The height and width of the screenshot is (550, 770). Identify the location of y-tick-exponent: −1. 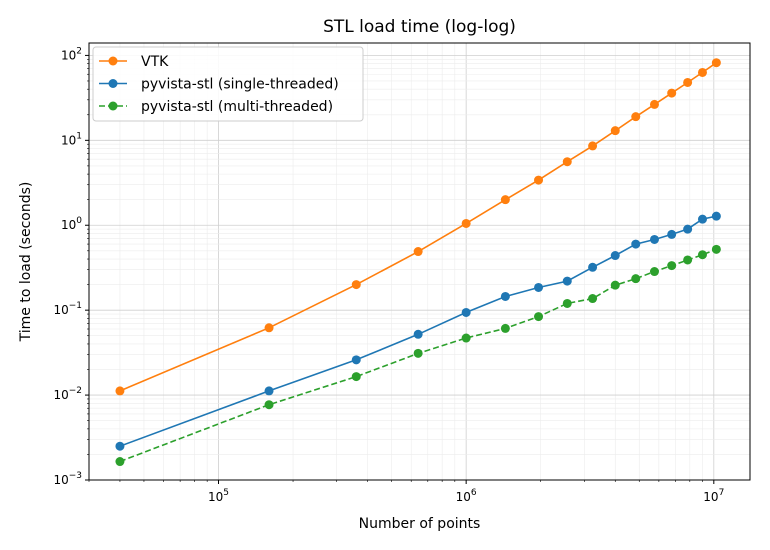
(75, 306).